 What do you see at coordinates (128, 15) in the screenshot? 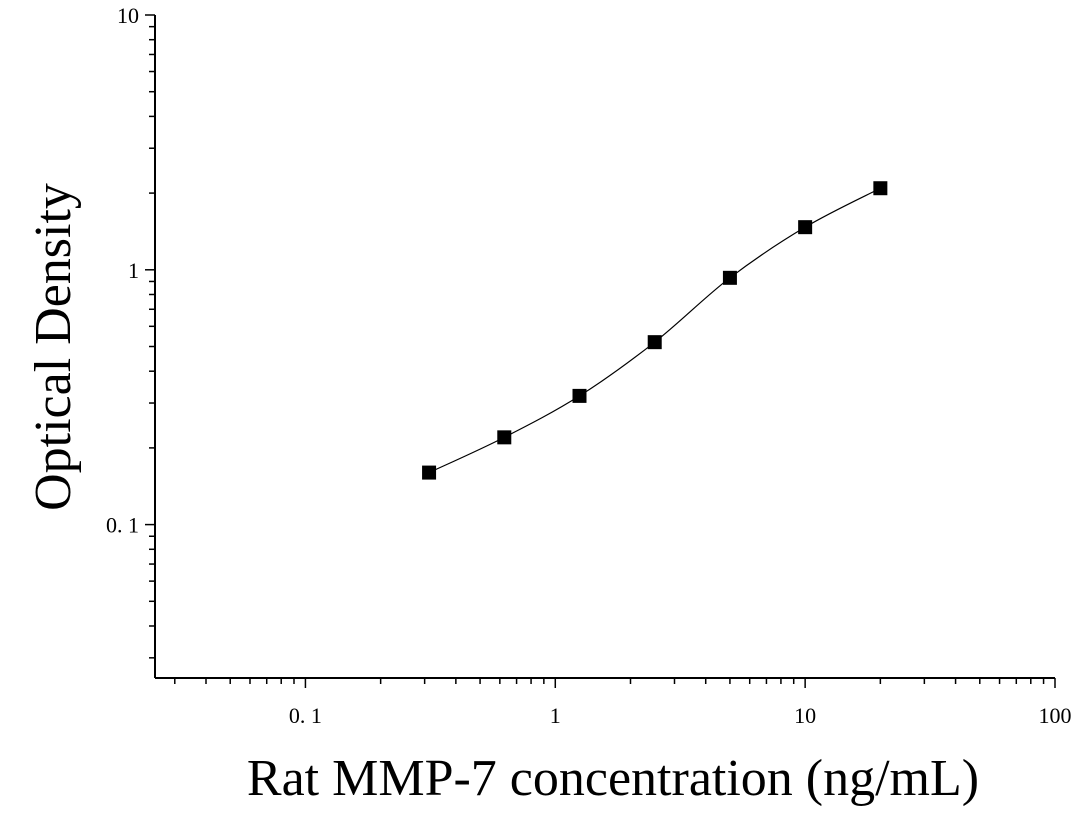
I see `y-tick-label: 10` at bounding box center [128, 15].